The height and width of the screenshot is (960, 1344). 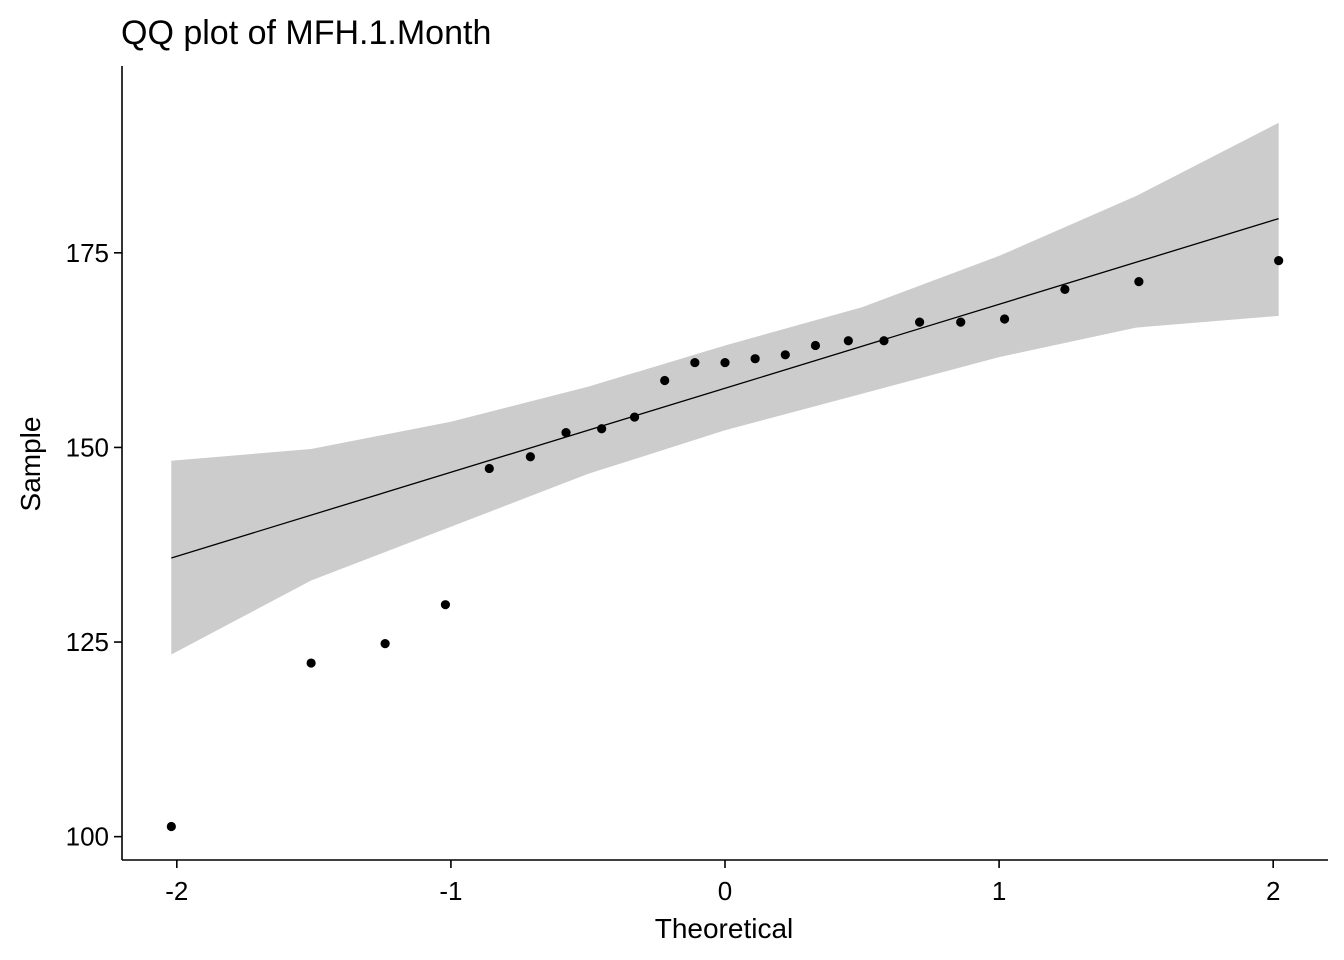 I want to click on x-tick-label: 2, so click(x=1273, y=891).